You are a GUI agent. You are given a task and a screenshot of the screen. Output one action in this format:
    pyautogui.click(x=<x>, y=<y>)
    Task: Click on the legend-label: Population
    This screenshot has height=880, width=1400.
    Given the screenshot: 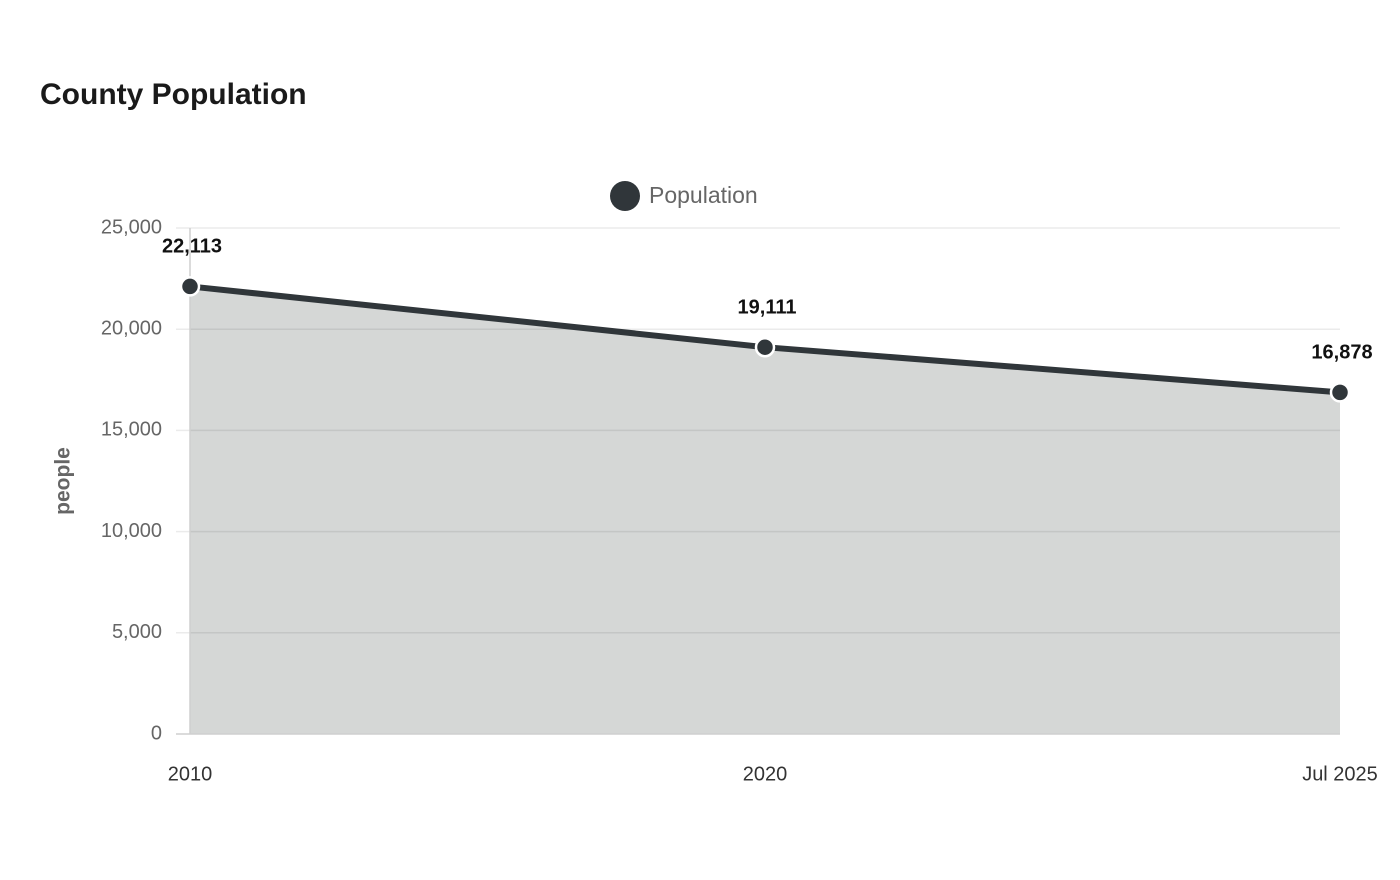 What is the action you would take?
    pyautogui.click(x=703, y=195)
    